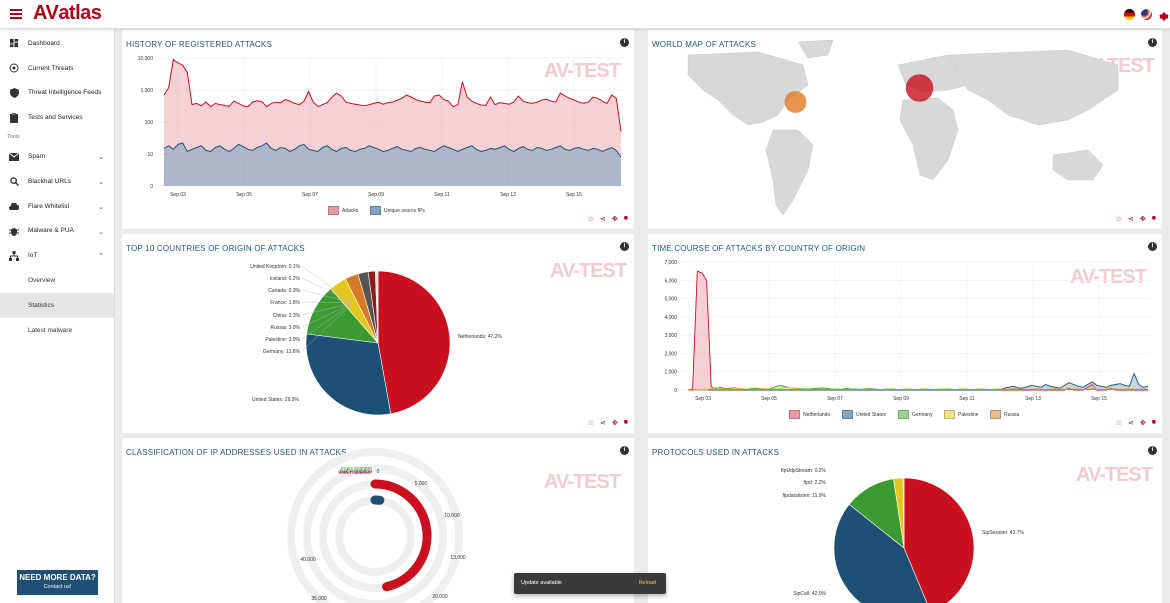  Describe the element at coordinates (57, 68) in the screenshot. I see `sidebar-item-current-threats: Current Threats` at that location.